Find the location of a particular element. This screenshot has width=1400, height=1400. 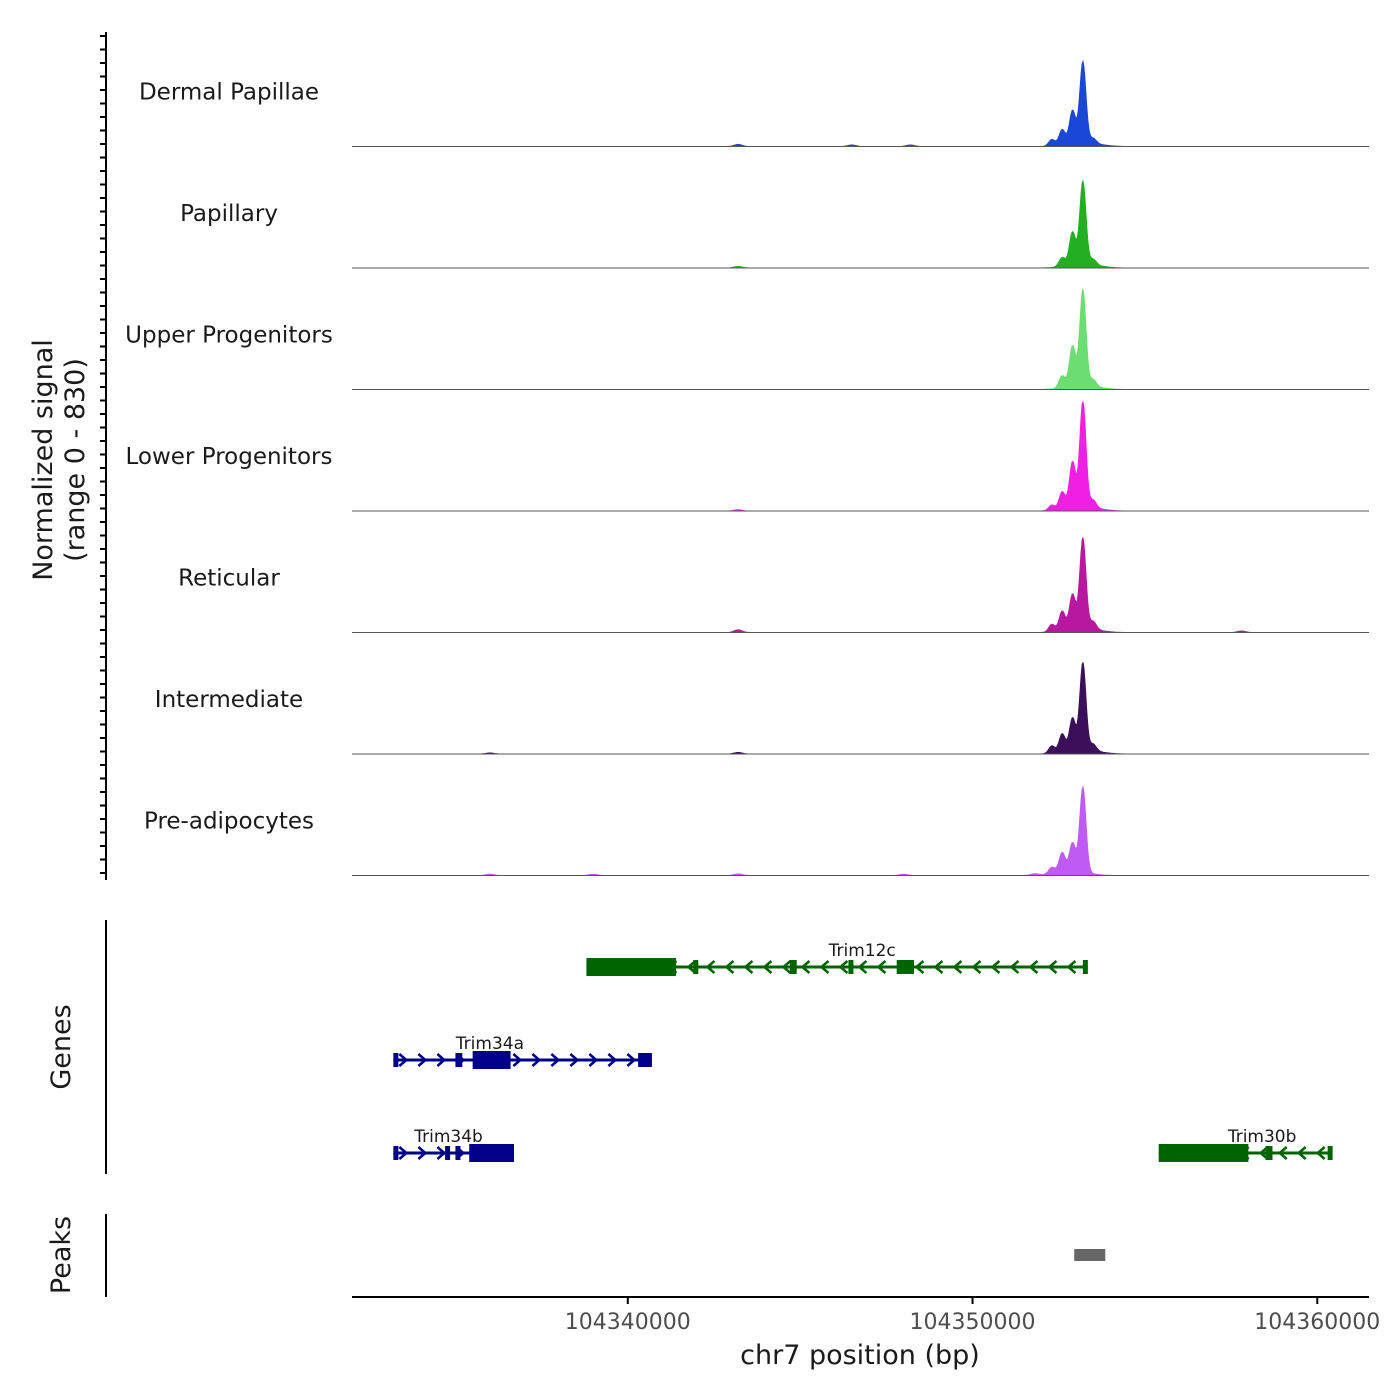

genes-label: Genes is located at coordinates (61, 1046).